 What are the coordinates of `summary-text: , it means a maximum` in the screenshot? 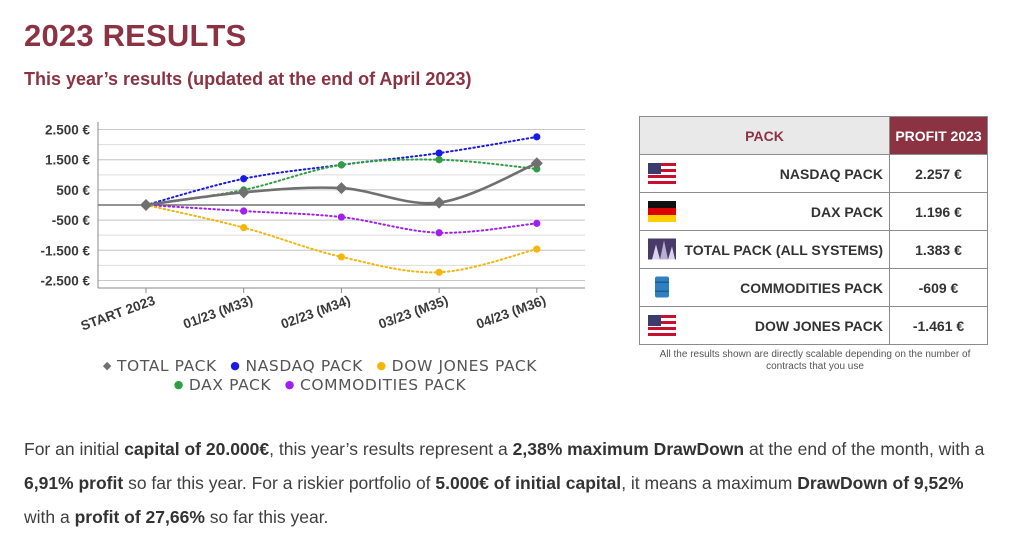 It's located at (709, 483).